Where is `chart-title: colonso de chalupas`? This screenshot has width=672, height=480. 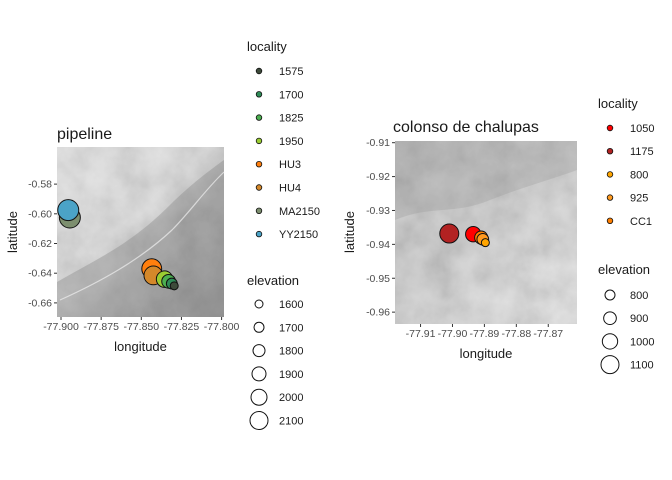 chart-title: colonso de chalupas is located at coordinates (466, 127).